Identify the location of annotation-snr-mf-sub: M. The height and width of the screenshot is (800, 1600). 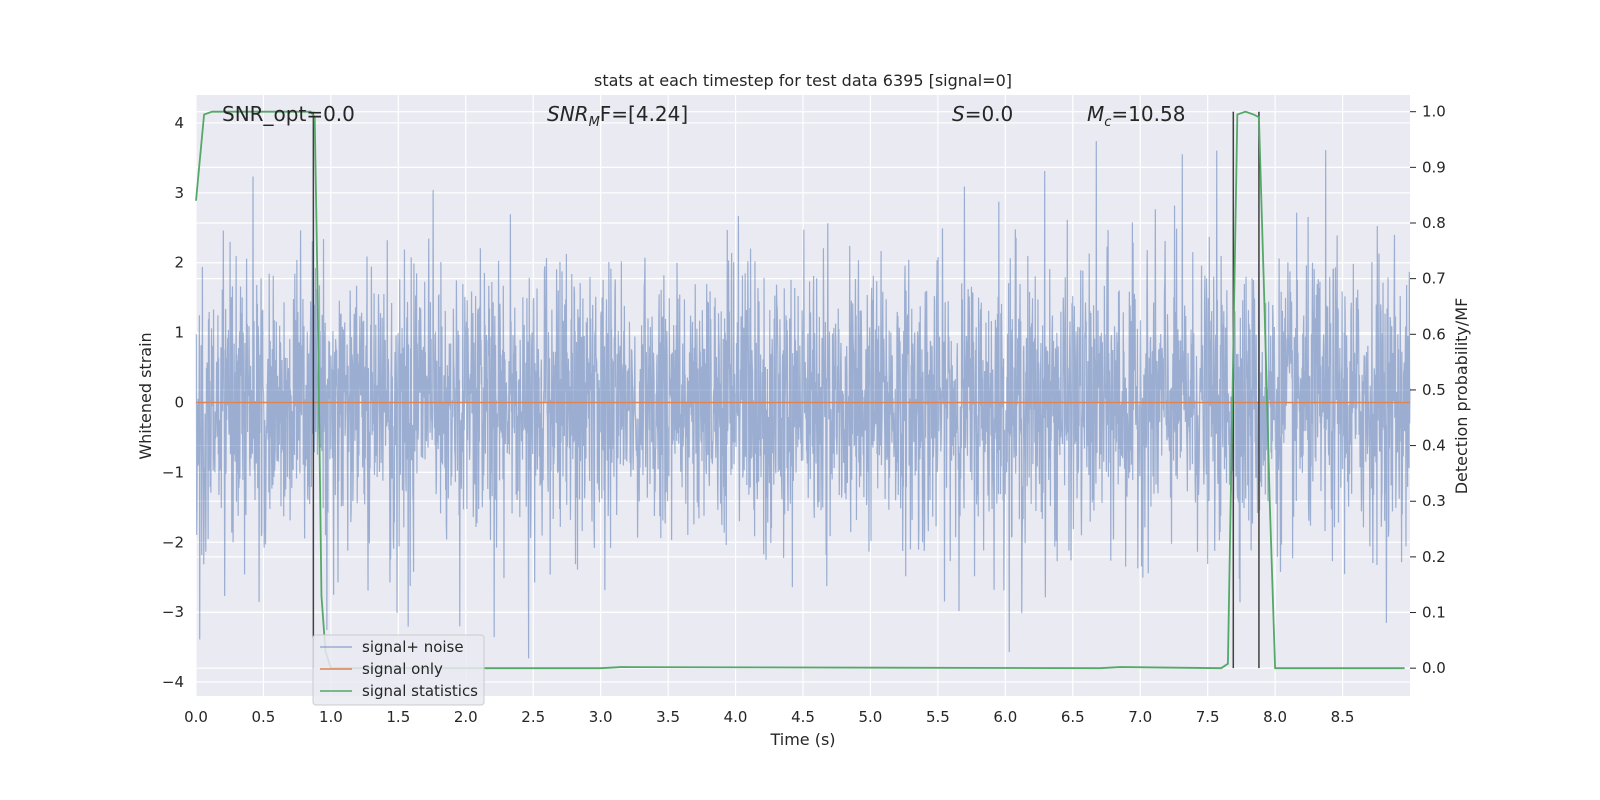
(594, 122).